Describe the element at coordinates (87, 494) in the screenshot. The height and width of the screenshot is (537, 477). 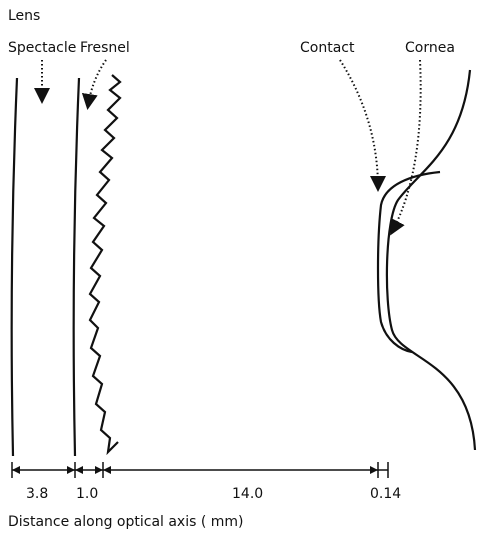
I see `dimension-label: 1.0` at that location.